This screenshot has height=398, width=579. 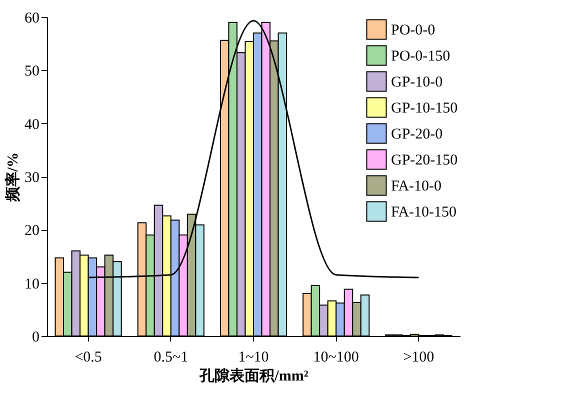 What do you see at coordinates (424, 212) in the screenshot?
I see `legend-label: FA-10-150` at bounding box center [424, 212].